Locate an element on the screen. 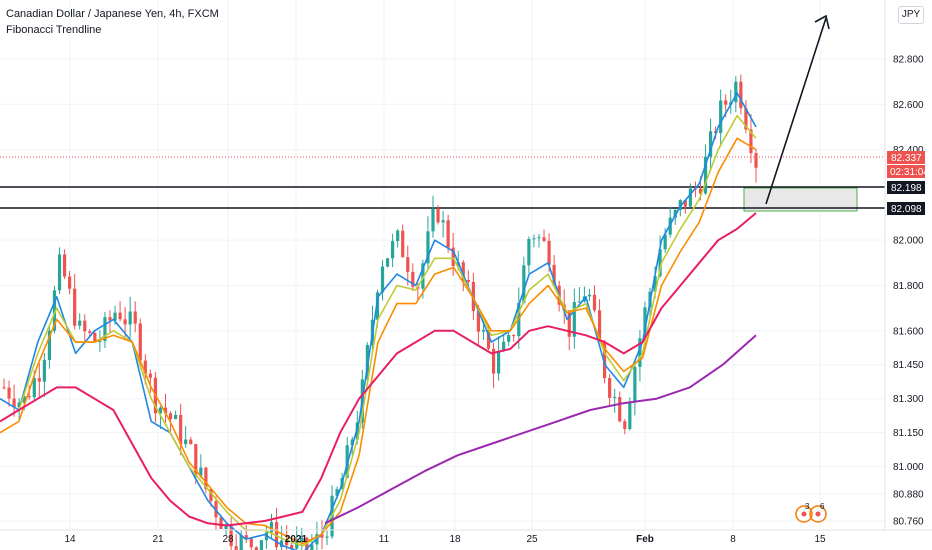 Image resolution: width=932 pixels, height=550 pixels. price-tick-label: 81.000 is located at coordinates (908, 467).